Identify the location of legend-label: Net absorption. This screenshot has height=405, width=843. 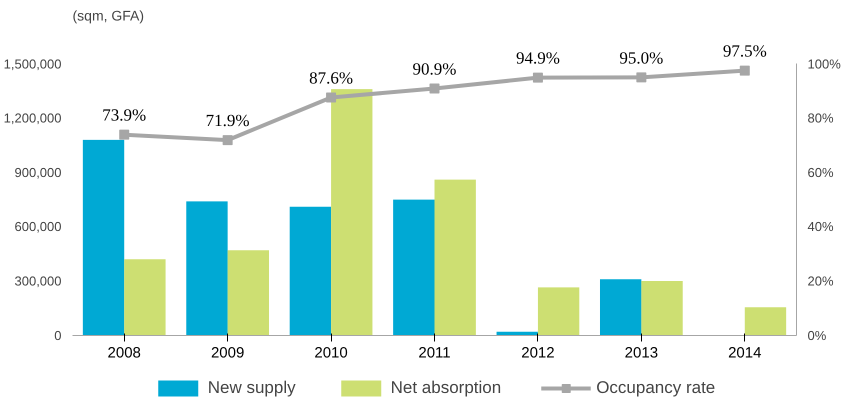
(446, 388).